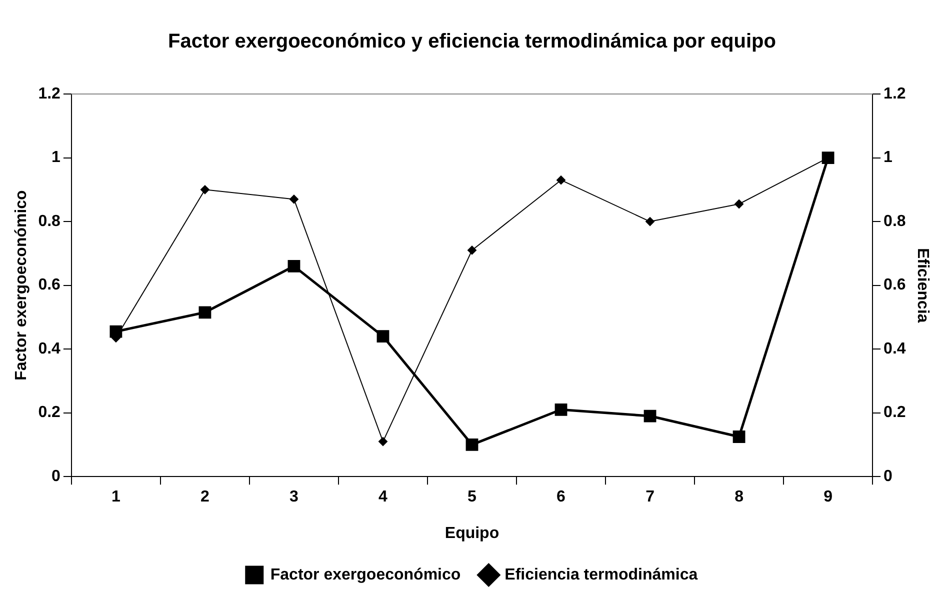 The height and width of the screenshot is (603, 944). Describe the element at coordinates (49, 285) in the screenshot. I see `y-tick-label: 0.6` at that location.